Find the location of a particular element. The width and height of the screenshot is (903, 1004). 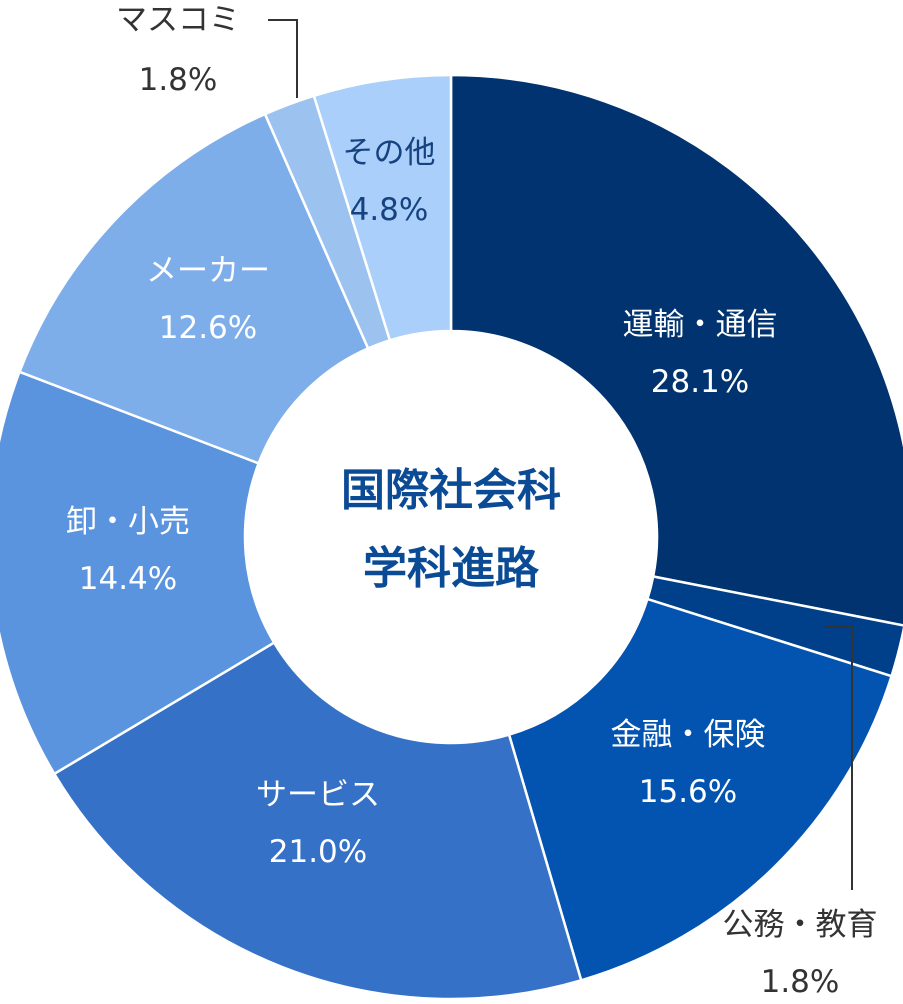

slice-6-value: 12.6% is located at coordinates (208, 328).